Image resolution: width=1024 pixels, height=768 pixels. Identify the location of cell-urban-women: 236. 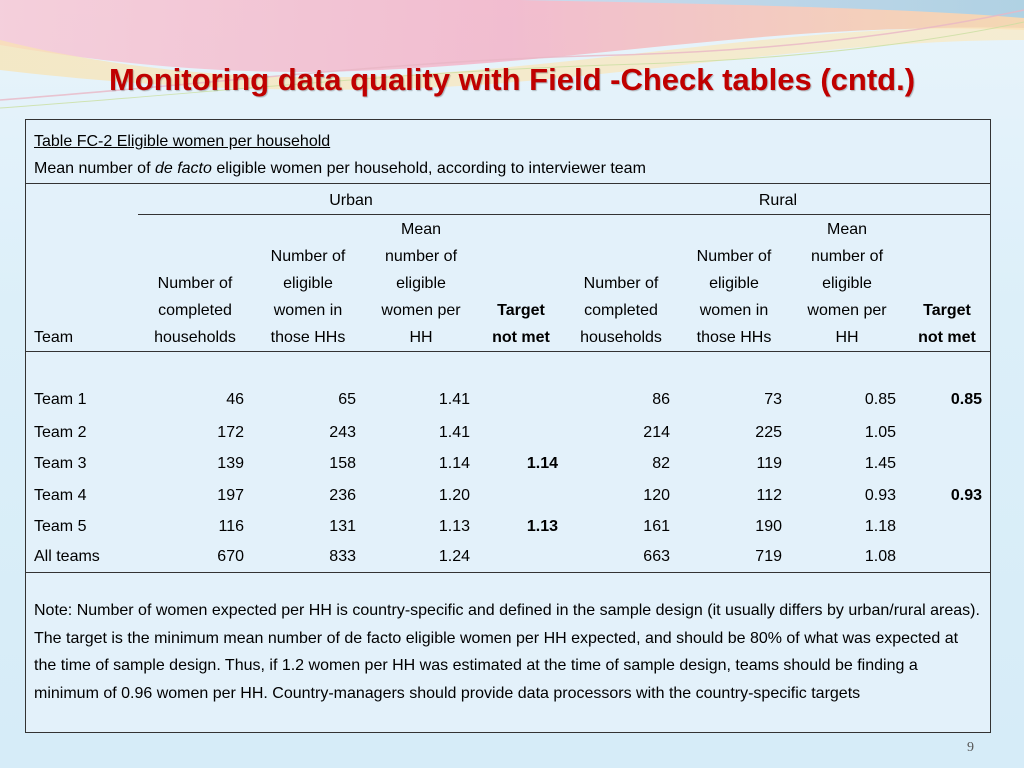
(342, 495).